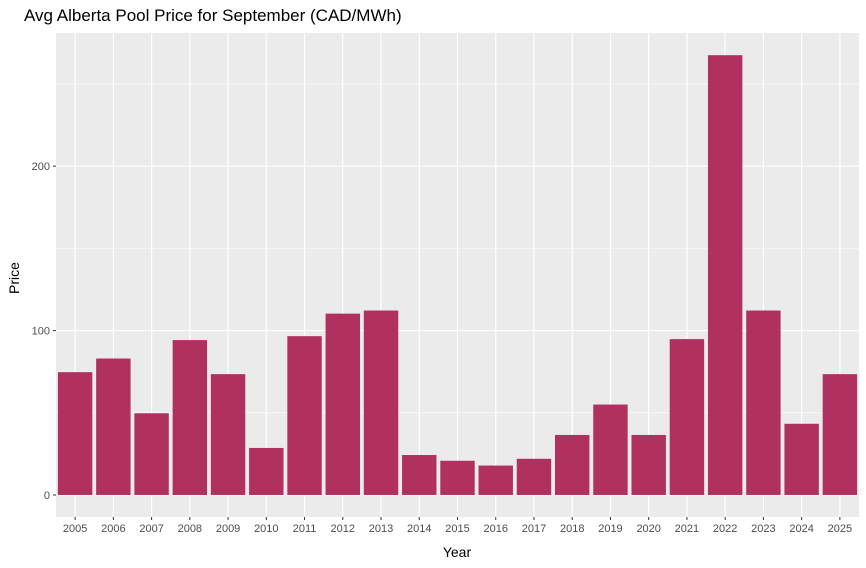 The width and height of the screenshot is (866, 568). I want to click on bar-2007, so click(151, 454).